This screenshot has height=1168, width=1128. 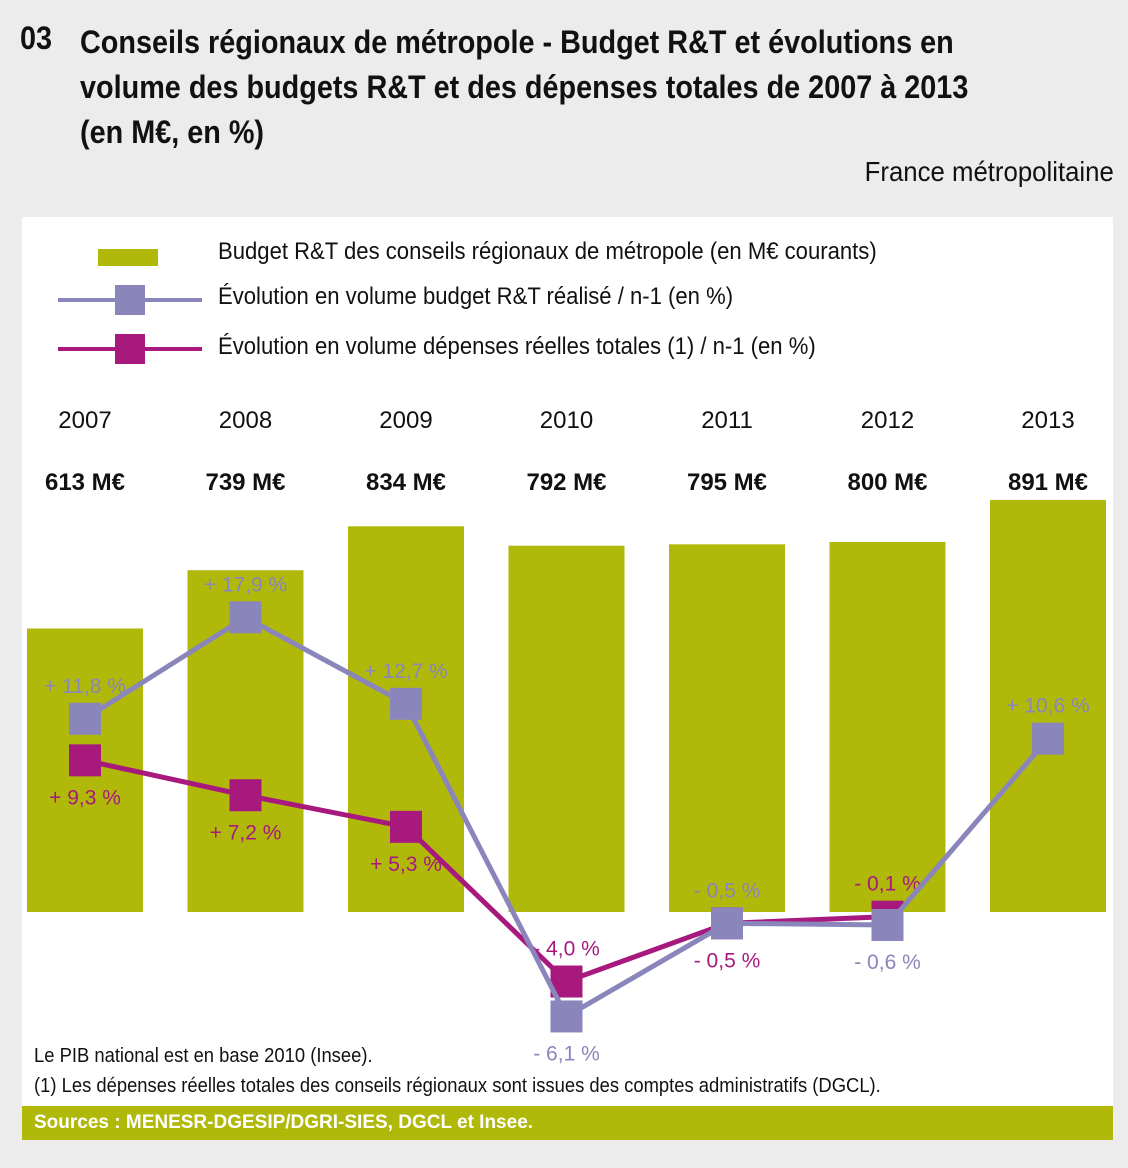 What do you see at coordinates (85, 797) in the screenshot?
I see `data-label-dep-2007: + 9,3 %` at bounding box center [85, 797].